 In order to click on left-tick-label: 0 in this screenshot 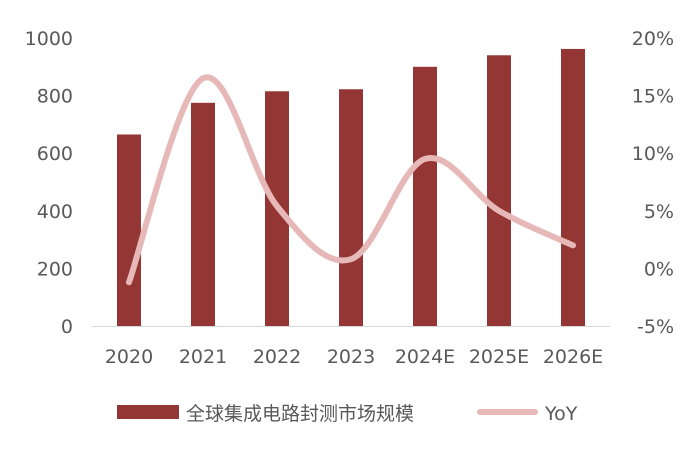, I will do `click(67, 327)`.